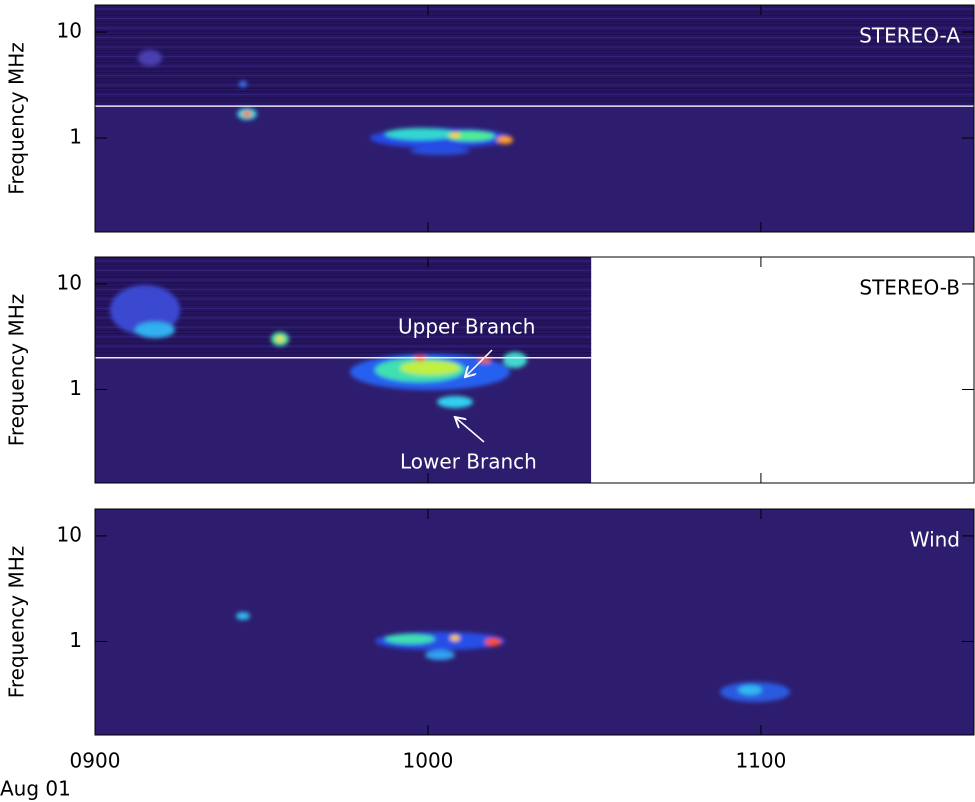 The image size is (975, 802). I want to click on panel-label: STEREO-B, so click(909, 288).